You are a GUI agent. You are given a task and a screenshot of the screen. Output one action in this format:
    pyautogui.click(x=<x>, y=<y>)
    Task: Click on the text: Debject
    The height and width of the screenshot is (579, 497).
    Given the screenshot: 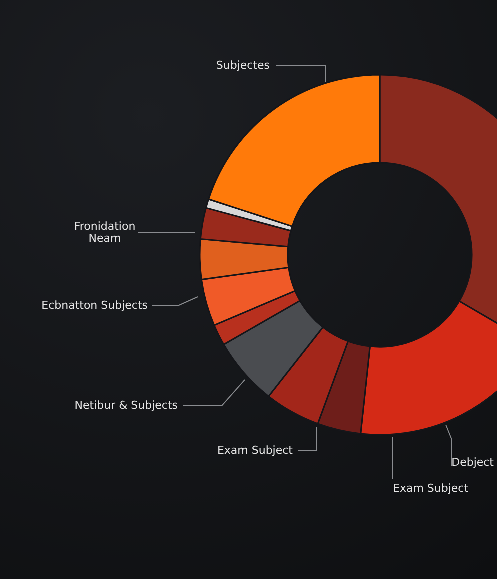 What is the action you would take?
    pyautogui.click(x=473, y=462)
    